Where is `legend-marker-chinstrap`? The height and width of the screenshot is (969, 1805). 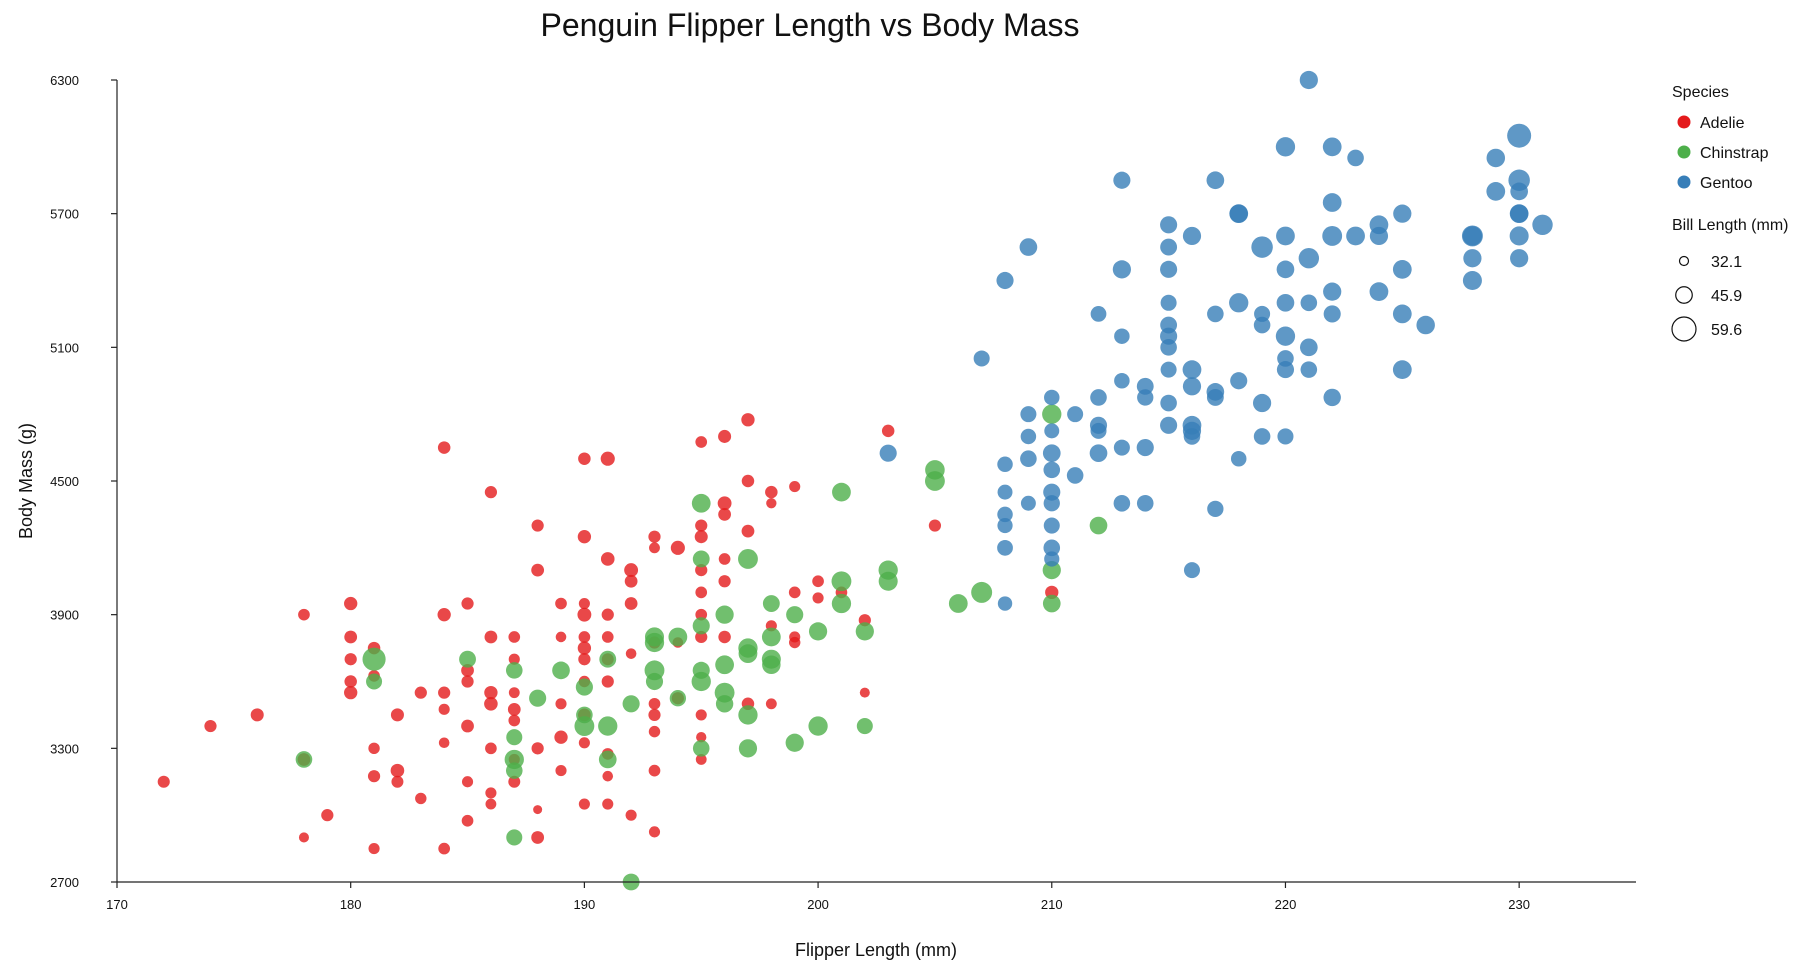 legend-marker-chinstrap is located at coordinates (1684, 152).